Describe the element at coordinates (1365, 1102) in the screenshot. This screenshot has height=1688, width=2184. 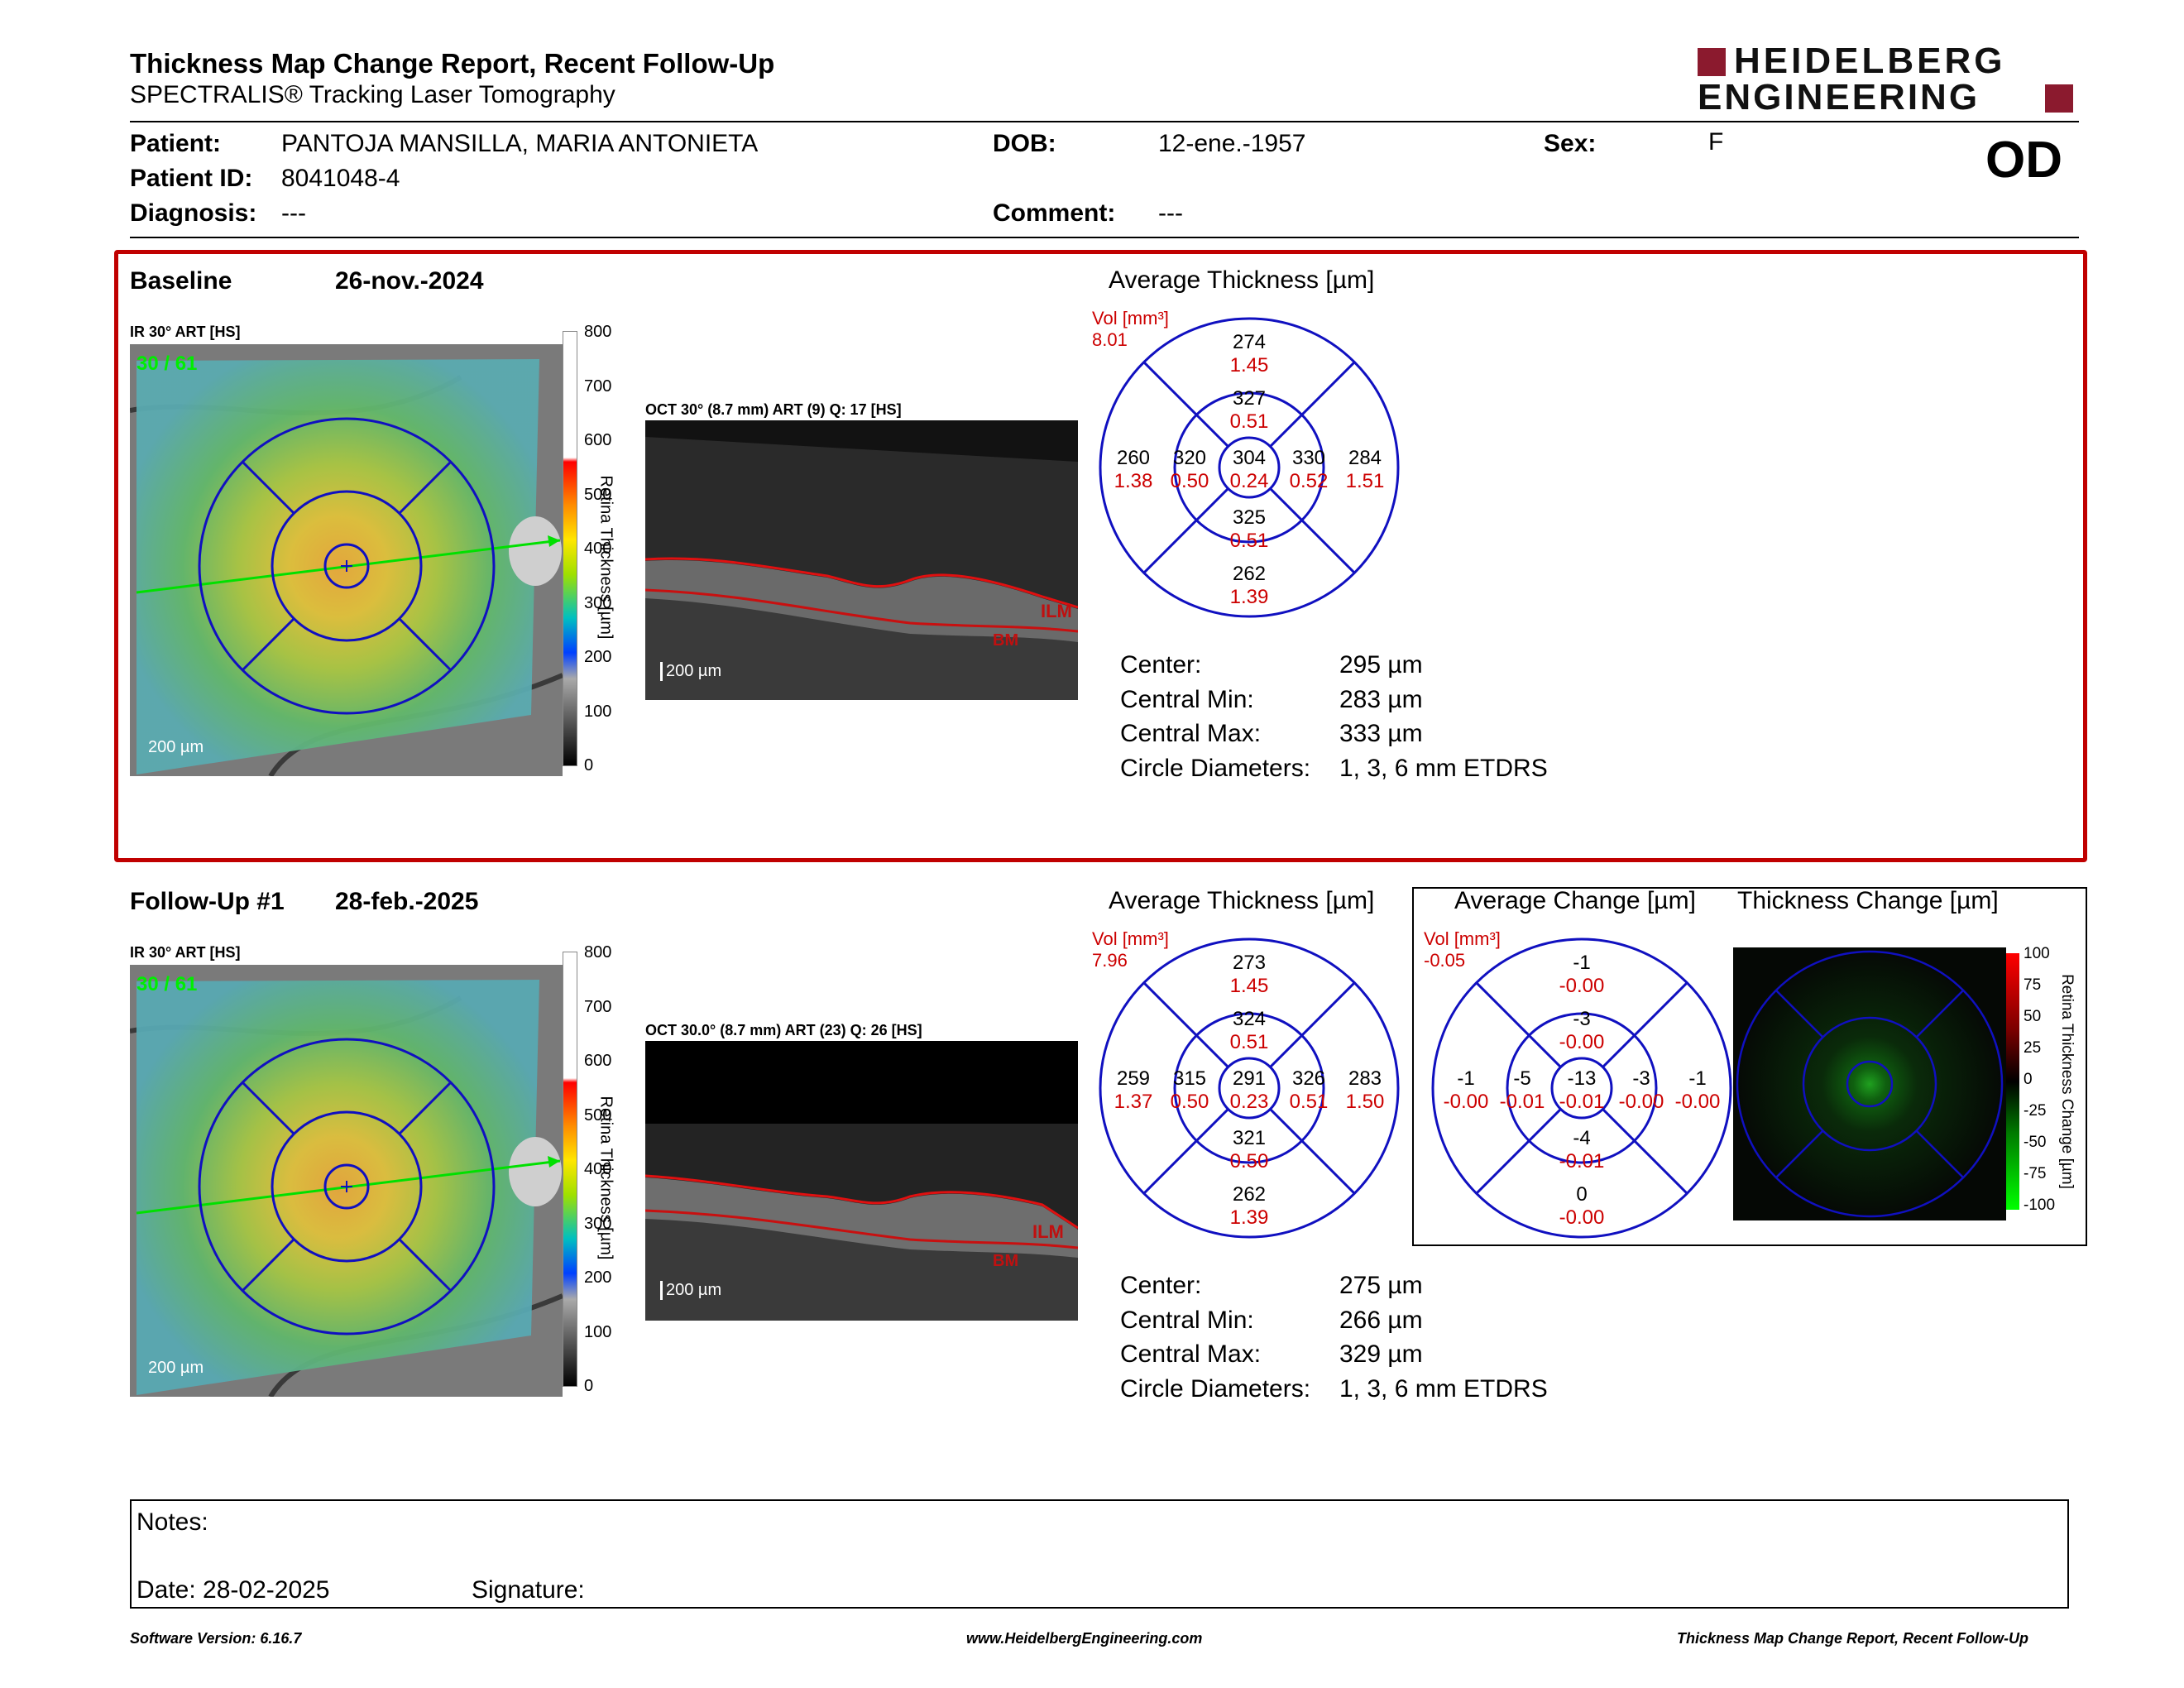
I see `followup-grid-outer-right-volume: 1.50` at that location.